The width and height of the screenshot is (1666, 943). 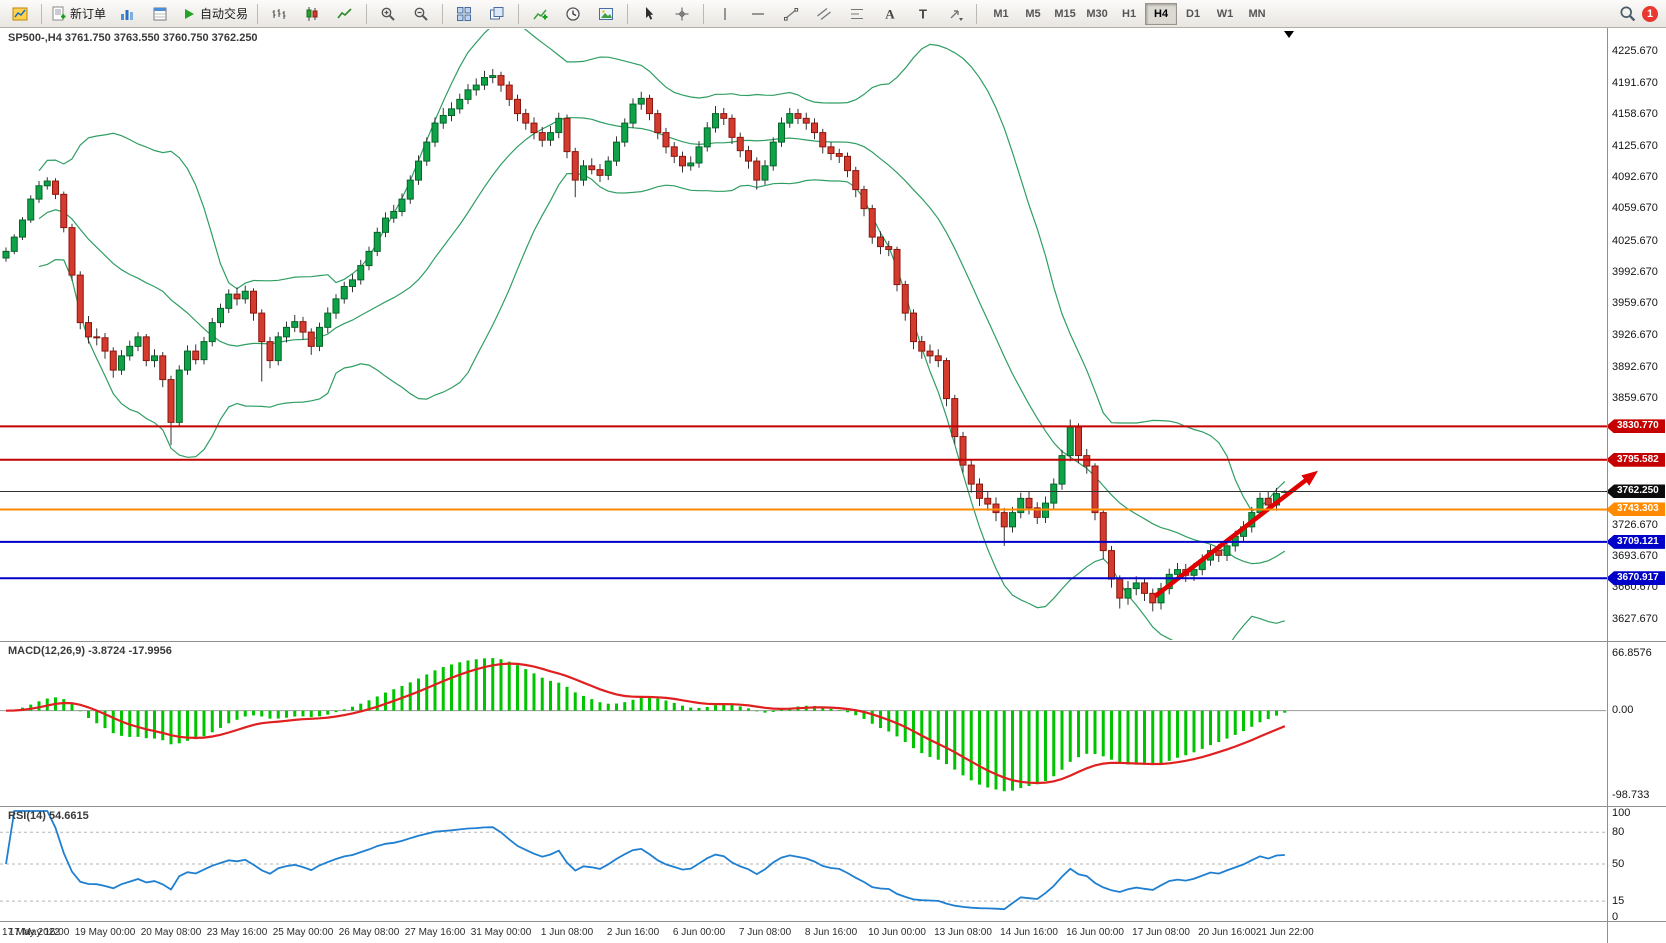 What do you see at coordinates (1232, 536) in the screenshot?
I see `trend-arrow-line` at bounding box center [1232, 536].